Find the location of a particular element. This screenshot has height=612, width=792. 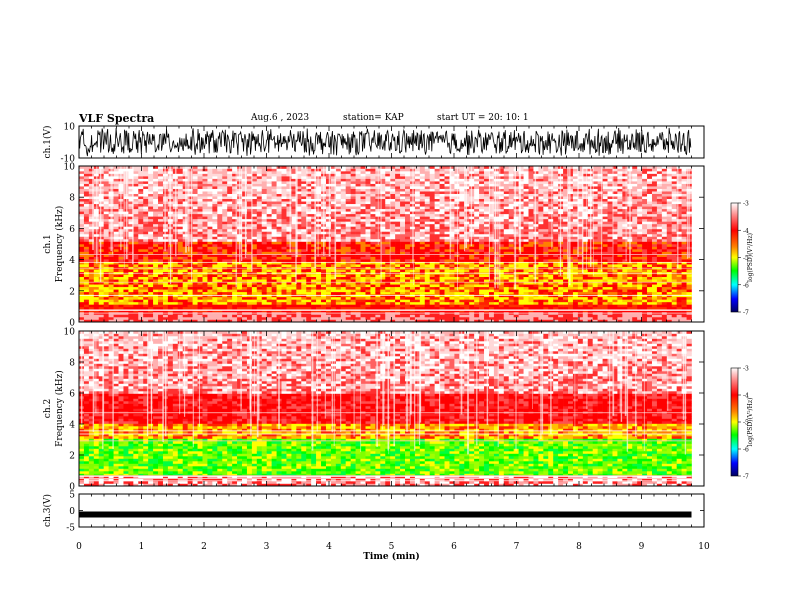

xtick-label: 4 is located at coordinates (329, 547).